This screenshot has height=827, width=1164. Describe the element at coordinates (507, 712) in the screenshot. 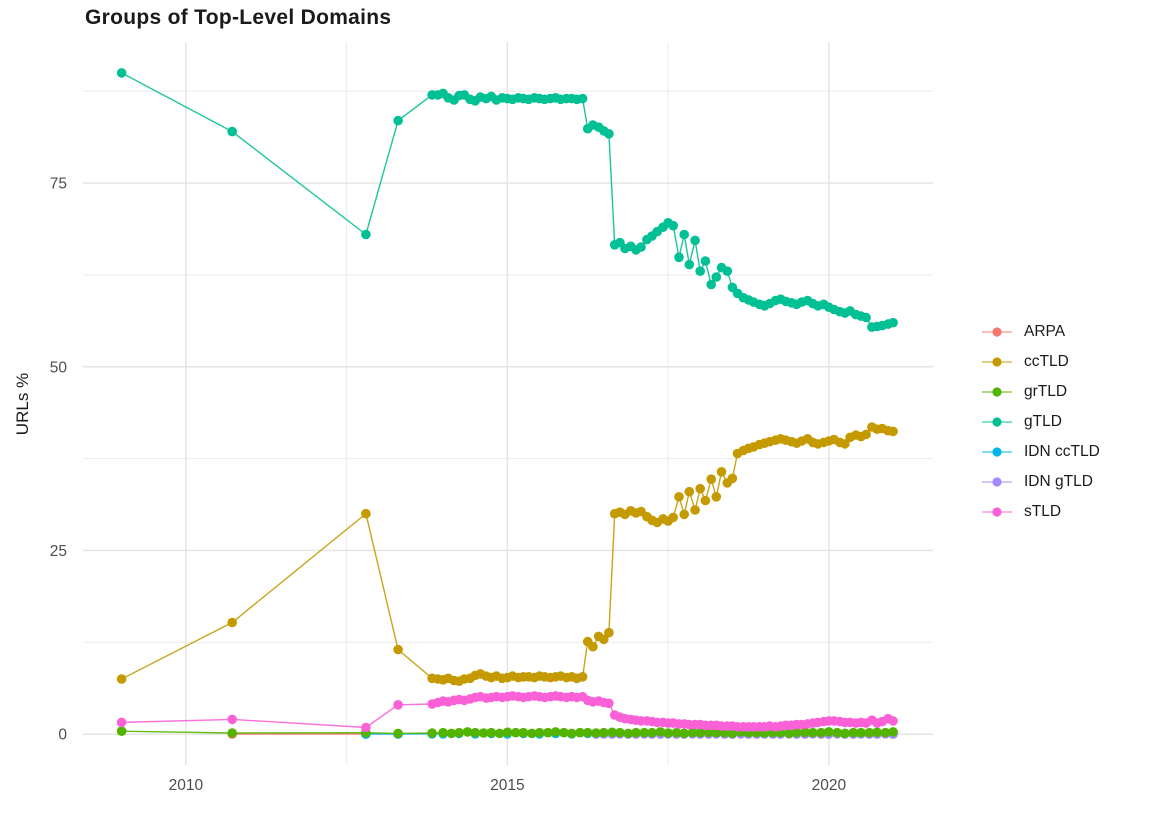

I see `series-stld` at that location.